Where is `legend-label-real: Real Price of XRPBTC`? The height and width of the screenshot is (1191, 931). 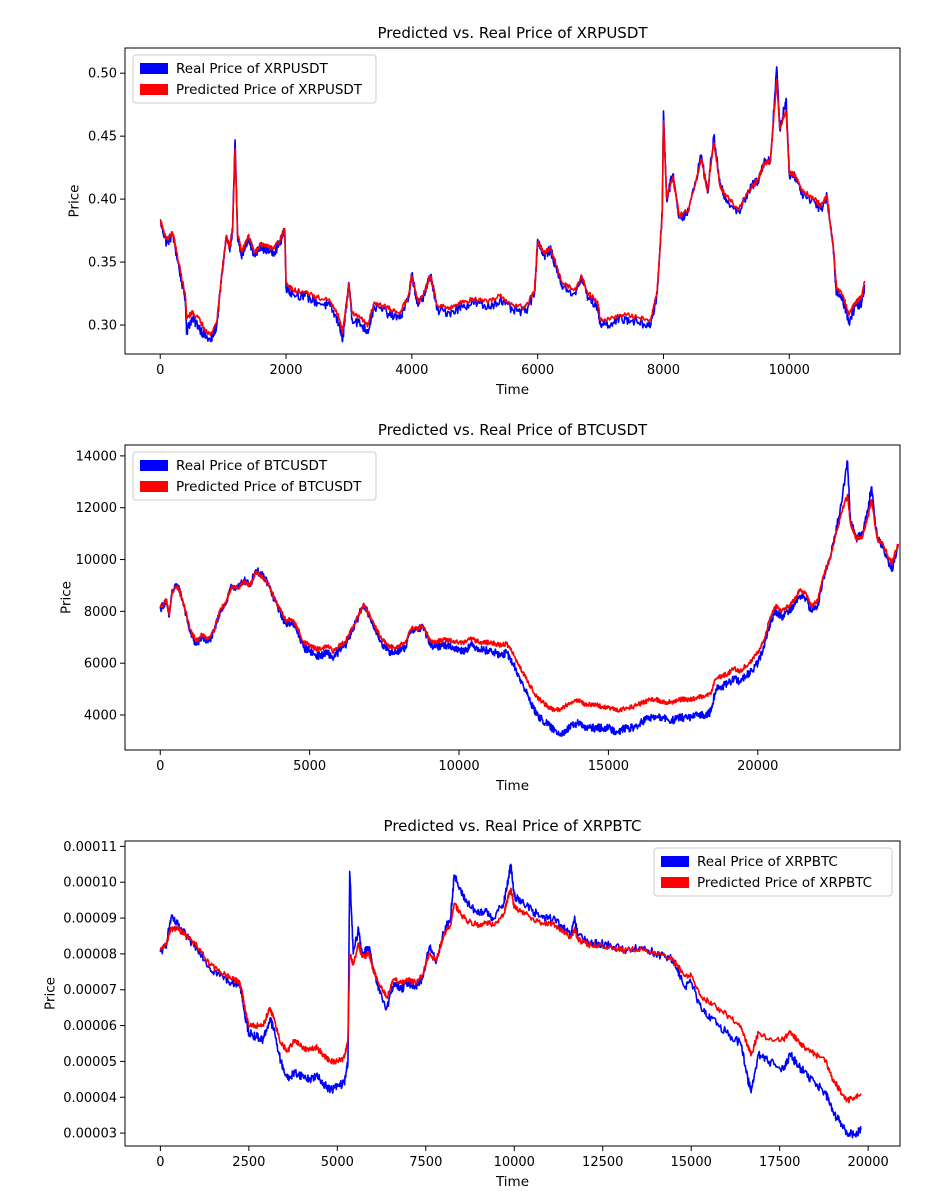 legend-label-real: Real Price of XRPBTC is located at coordinates (767, 862).